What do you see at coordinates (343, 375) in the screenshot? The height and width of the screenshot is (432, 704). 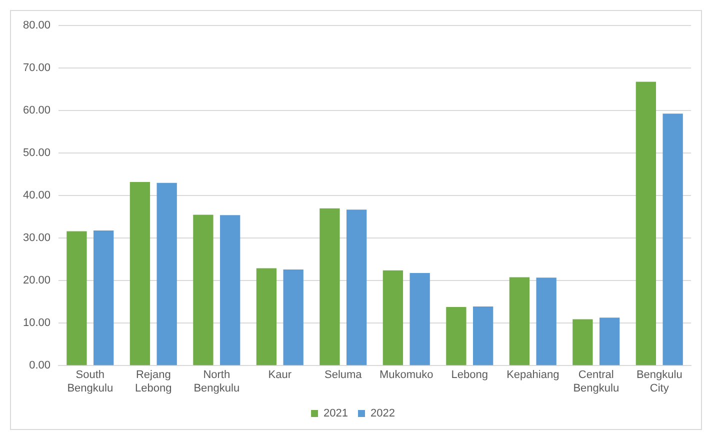 I see `x-tick-label: Seluma` at bounding box center [343, 375].